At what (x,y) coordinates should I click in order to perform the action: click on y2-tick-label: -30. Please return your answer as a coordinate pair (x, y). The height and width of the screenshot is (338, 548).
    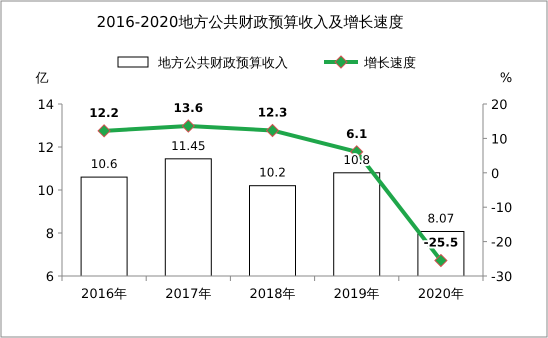
    Looking at the image, I should click on (501, 277).